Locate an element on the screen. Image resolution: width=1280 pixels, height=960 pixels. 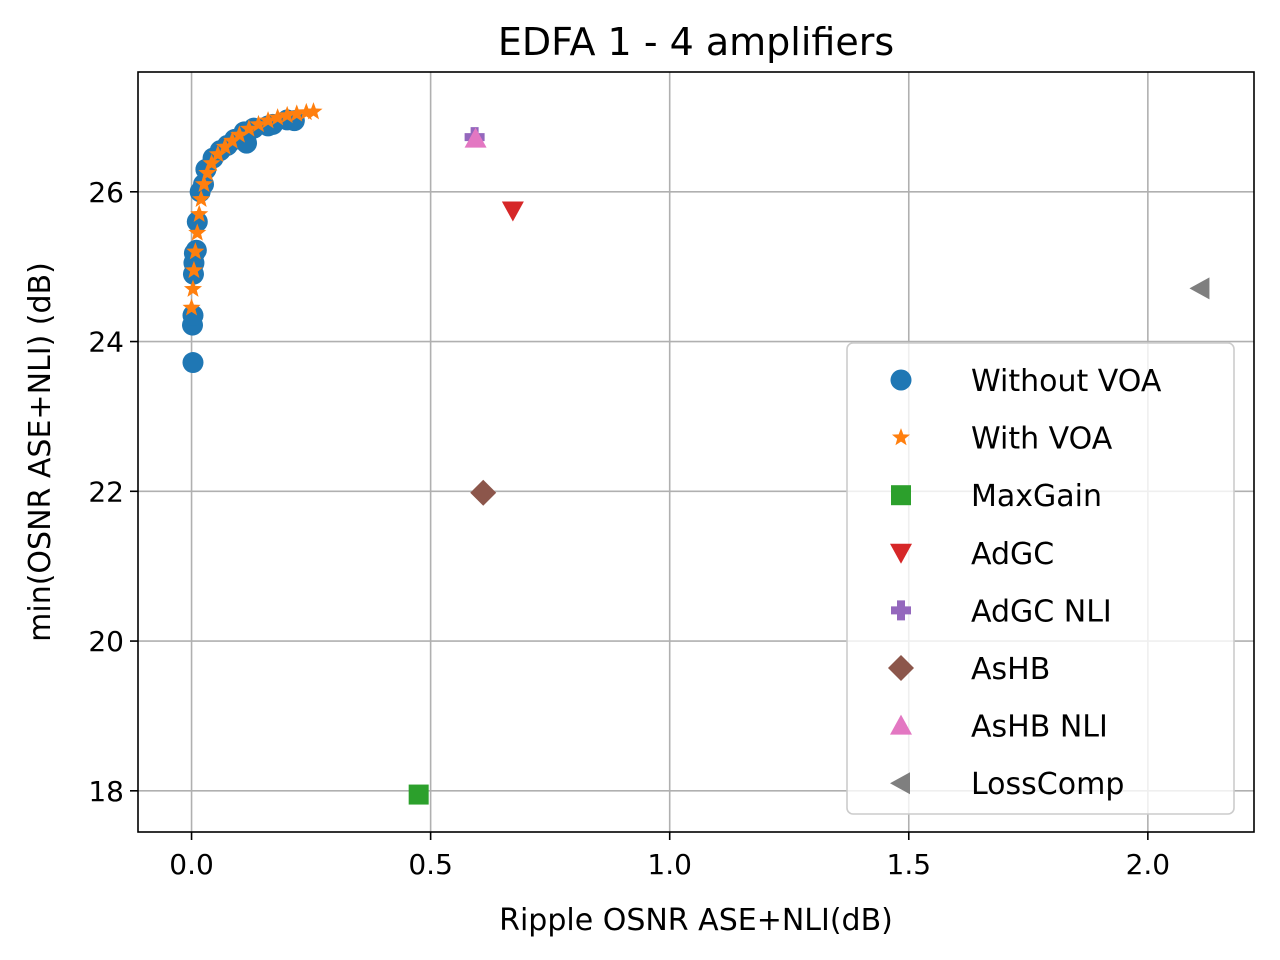
y-tick-label: 20 is located at coordinates (106, 641).